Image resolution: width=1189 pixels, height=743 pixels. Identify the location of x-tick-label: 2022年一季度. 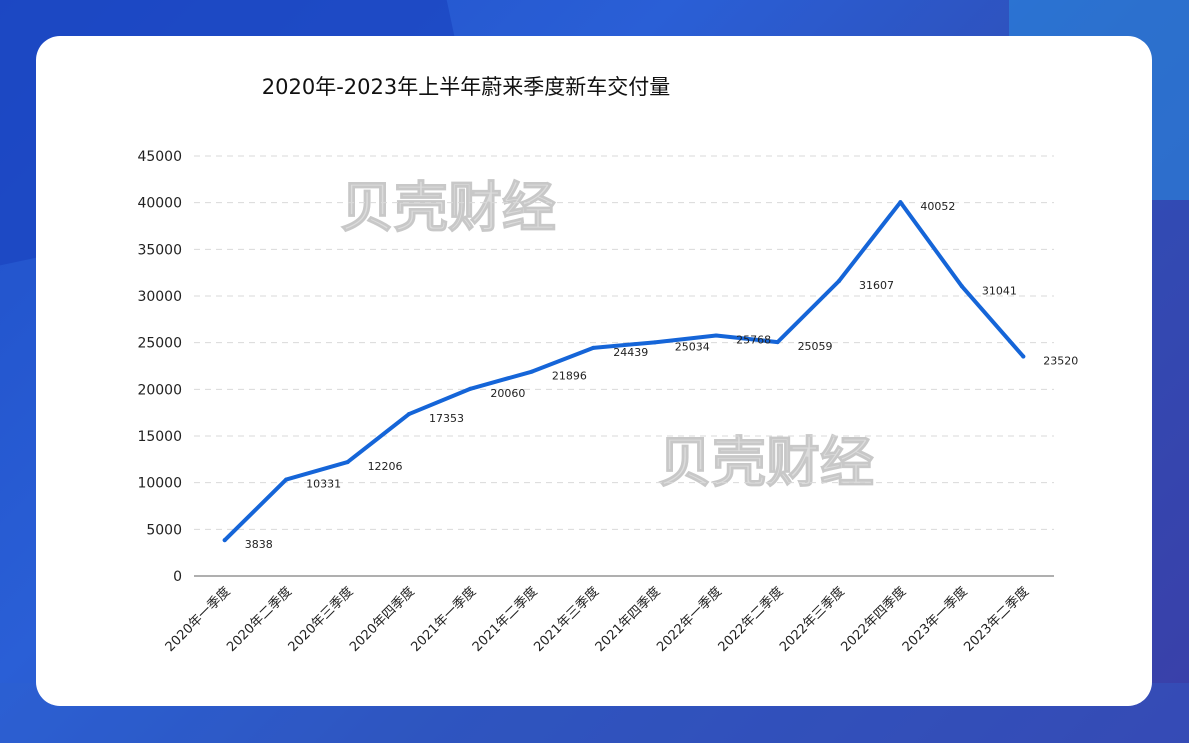
(688, 619).